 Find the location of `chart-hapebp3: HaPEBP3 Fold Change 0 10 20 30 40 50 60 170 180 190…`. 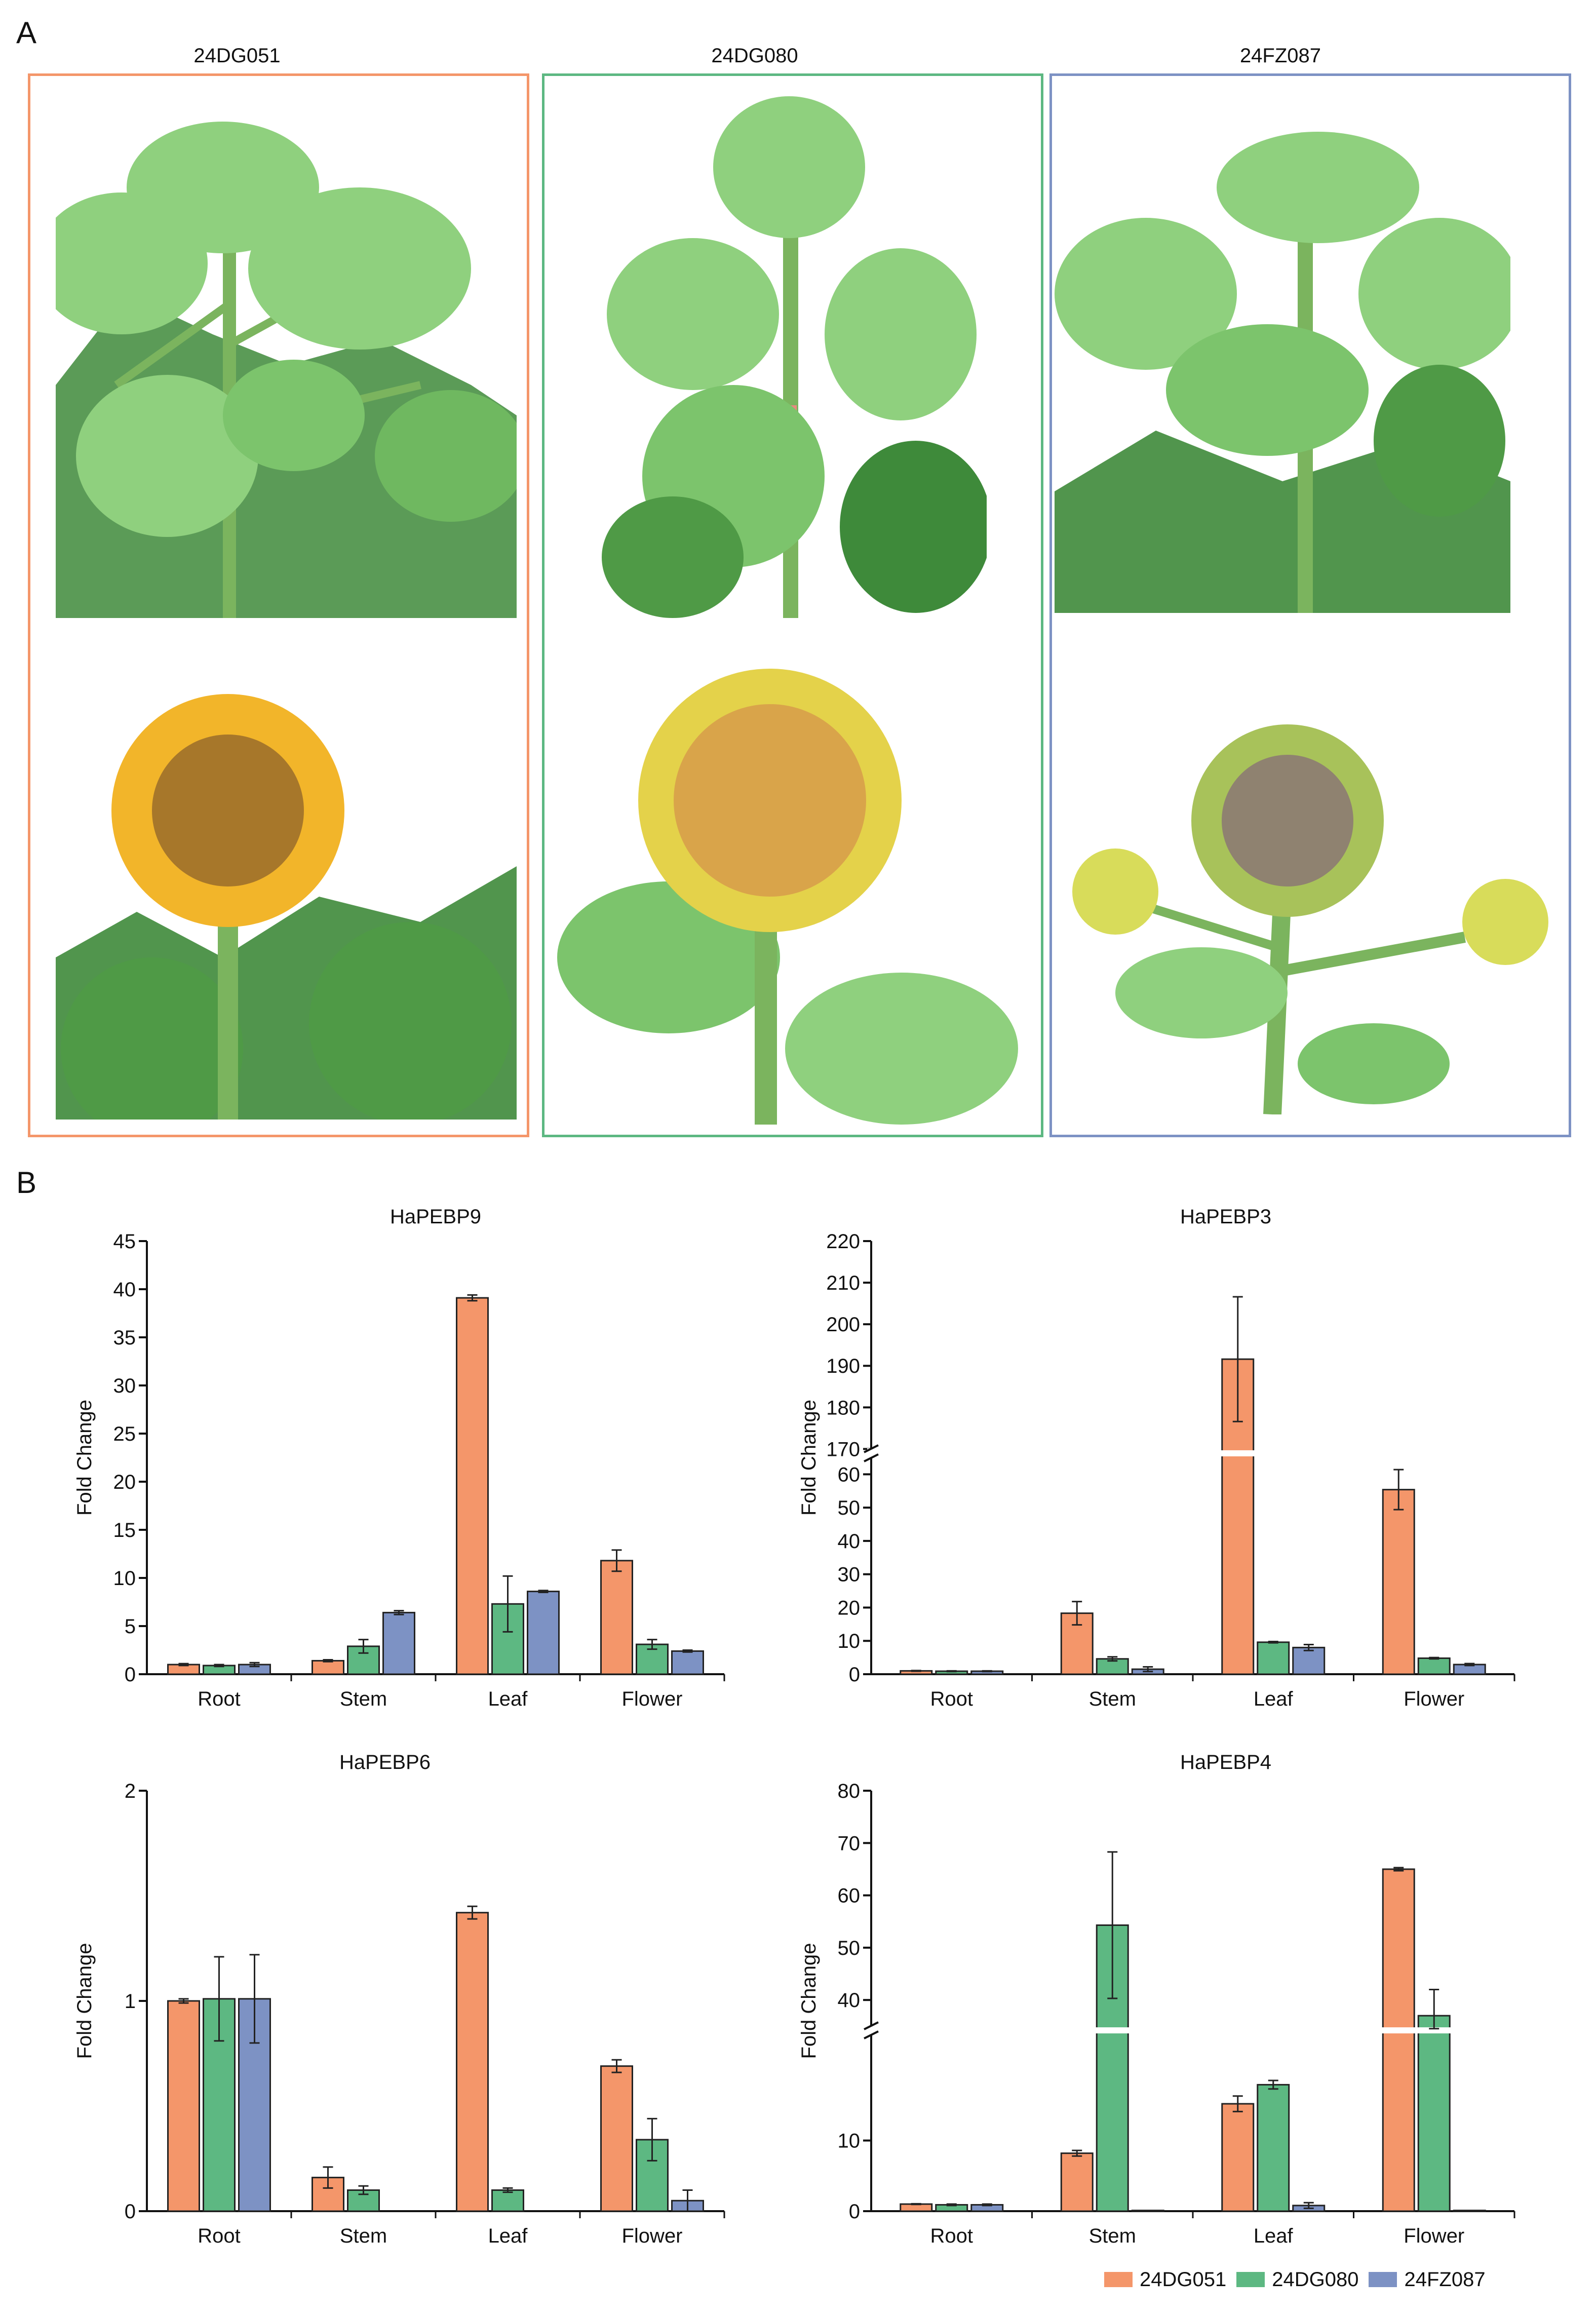

chart-hapebp3: HaPEBP3 Fold Change 0 10 20 30 40 50 60 170 180 190… is located at coordinates (1156, 1458).